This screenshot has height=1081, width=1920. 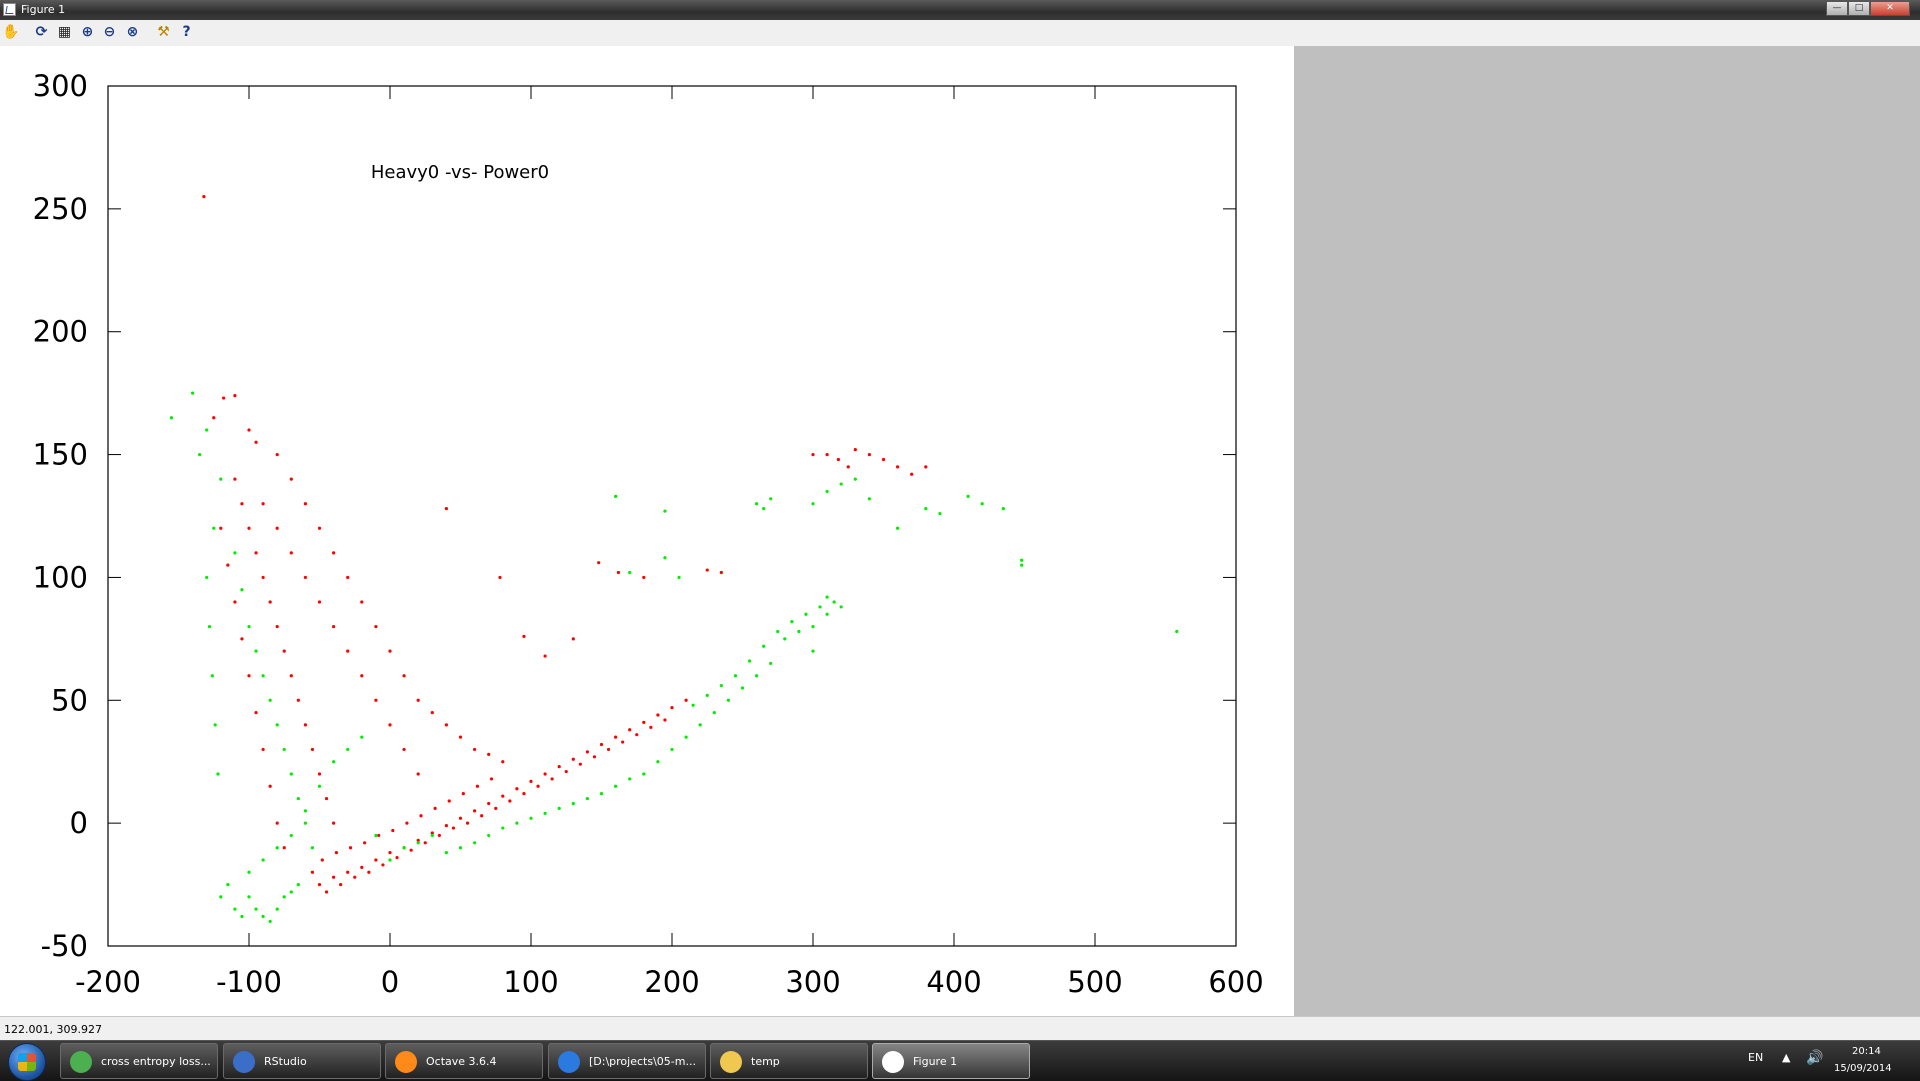 What do you see at coordinates (1890, 8) in the screenshot?
I see `close-button: ✕` at bounding box center [1890, 8].